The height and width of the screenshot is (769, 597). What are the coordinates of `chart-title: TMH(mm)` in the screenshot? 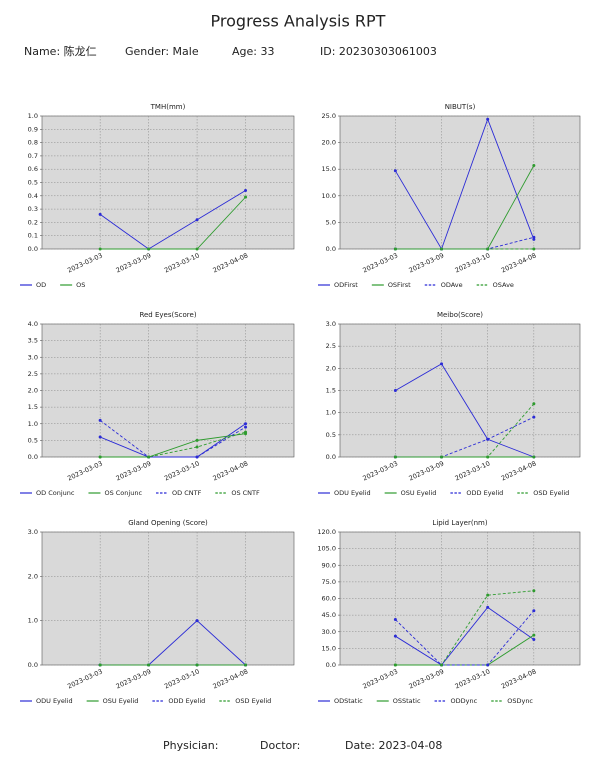 It's located at (168, 107).